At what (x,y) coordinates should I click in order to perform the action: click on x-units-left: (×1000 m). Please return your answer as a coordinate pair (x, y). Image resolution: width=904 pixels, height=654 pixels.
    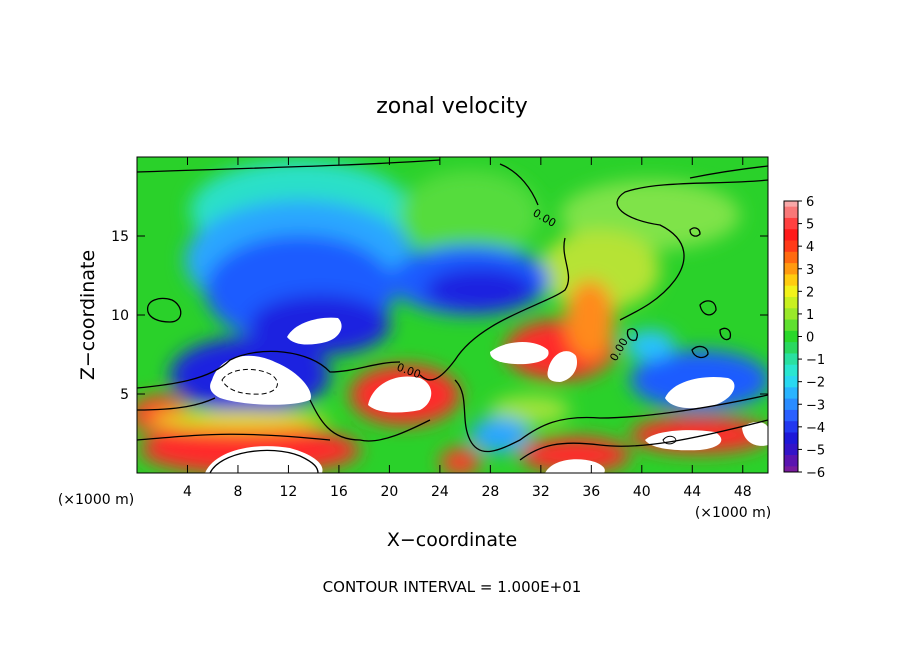
    Looking at the image, I should click on (96, 500).